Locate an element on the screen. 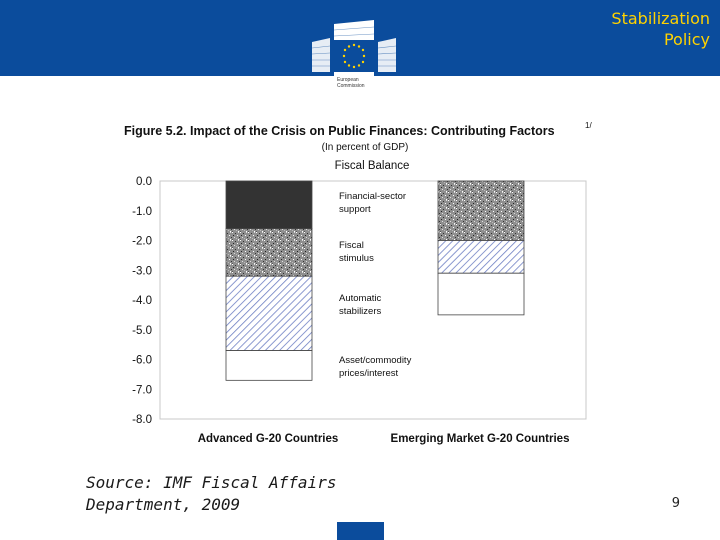  legend-label: Automatic is located at coordinates (360, 298).